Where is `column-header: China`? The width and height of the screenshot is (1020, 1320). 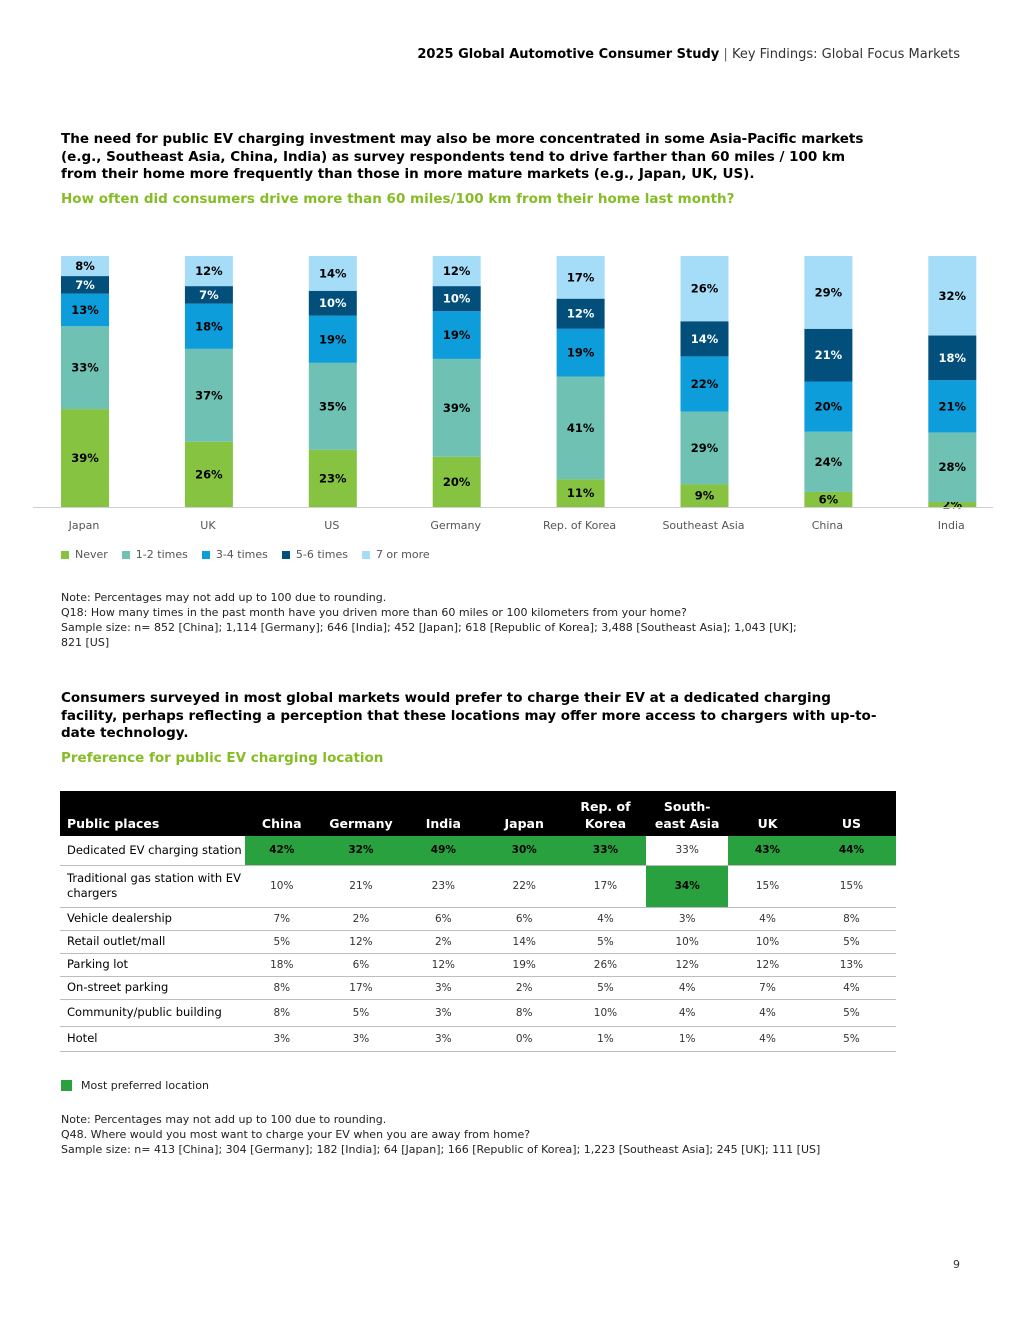
column-header: China is located at coordinates (281, 813).